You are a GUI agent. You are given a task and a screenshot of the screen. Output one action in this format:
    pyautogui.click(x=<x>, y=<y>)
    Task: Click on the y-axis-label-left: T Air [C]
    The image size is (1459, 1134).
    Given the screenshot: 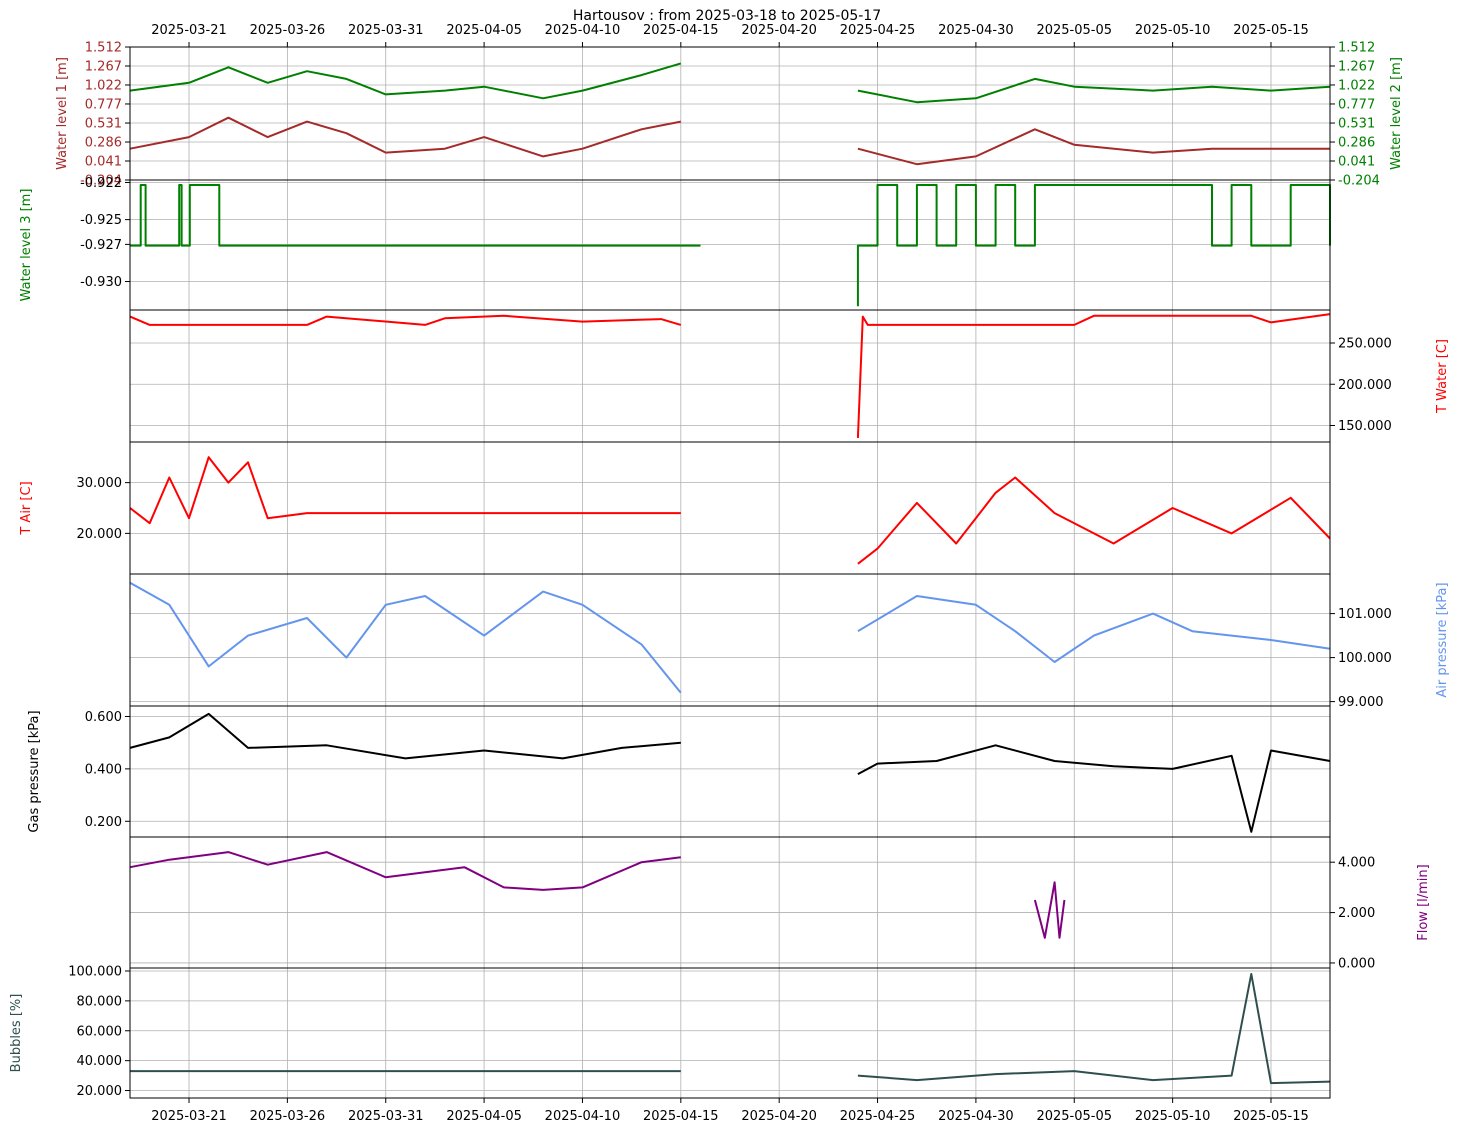 What is the action you would take?
    pyautogui.click(x=26, y=508)
    